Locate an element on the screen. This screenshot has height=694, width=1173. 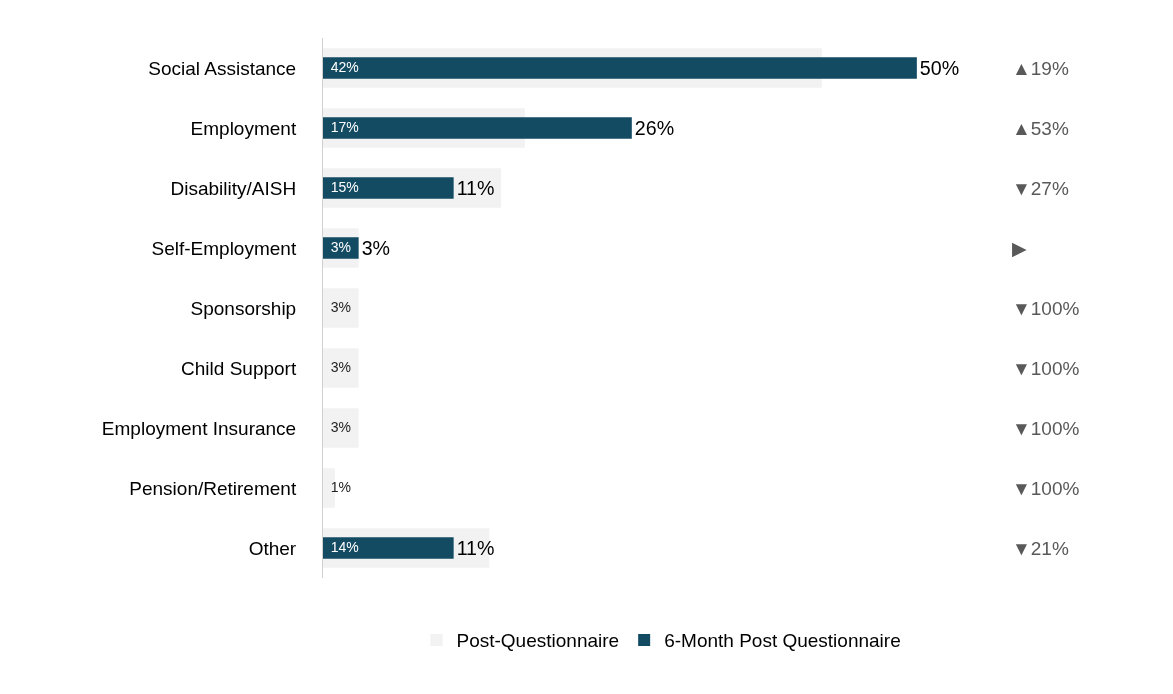
data-label: 1% is located at coordinates (337, 486).